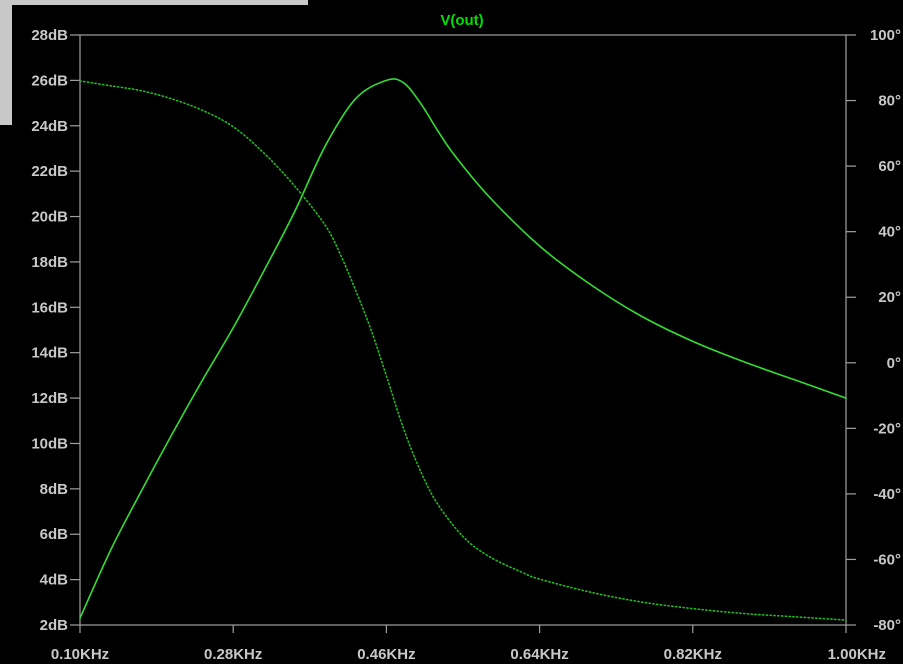 This screenshot has height=664, width=903. What do you see at coordinates (49, 217) in the screenshot?
I see `left-tick-label: 20dB` at bounding box center [49, 217].